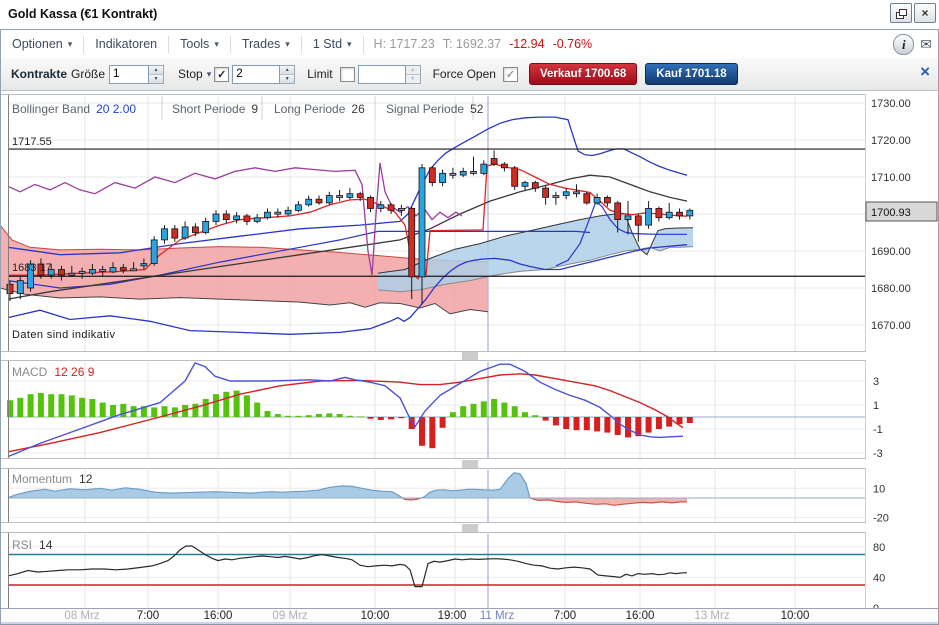  What do you see at coordinates (436, 496) in the screenshot?
I see `momentum-panel` at bounding box center [436, 496].